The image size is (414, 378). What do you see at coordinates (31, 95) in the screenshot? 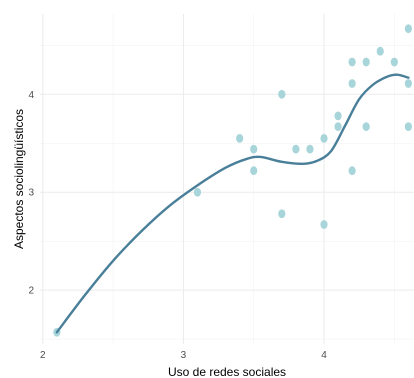
I see `y-tick-label: 4` at bounding box center [31, 95].